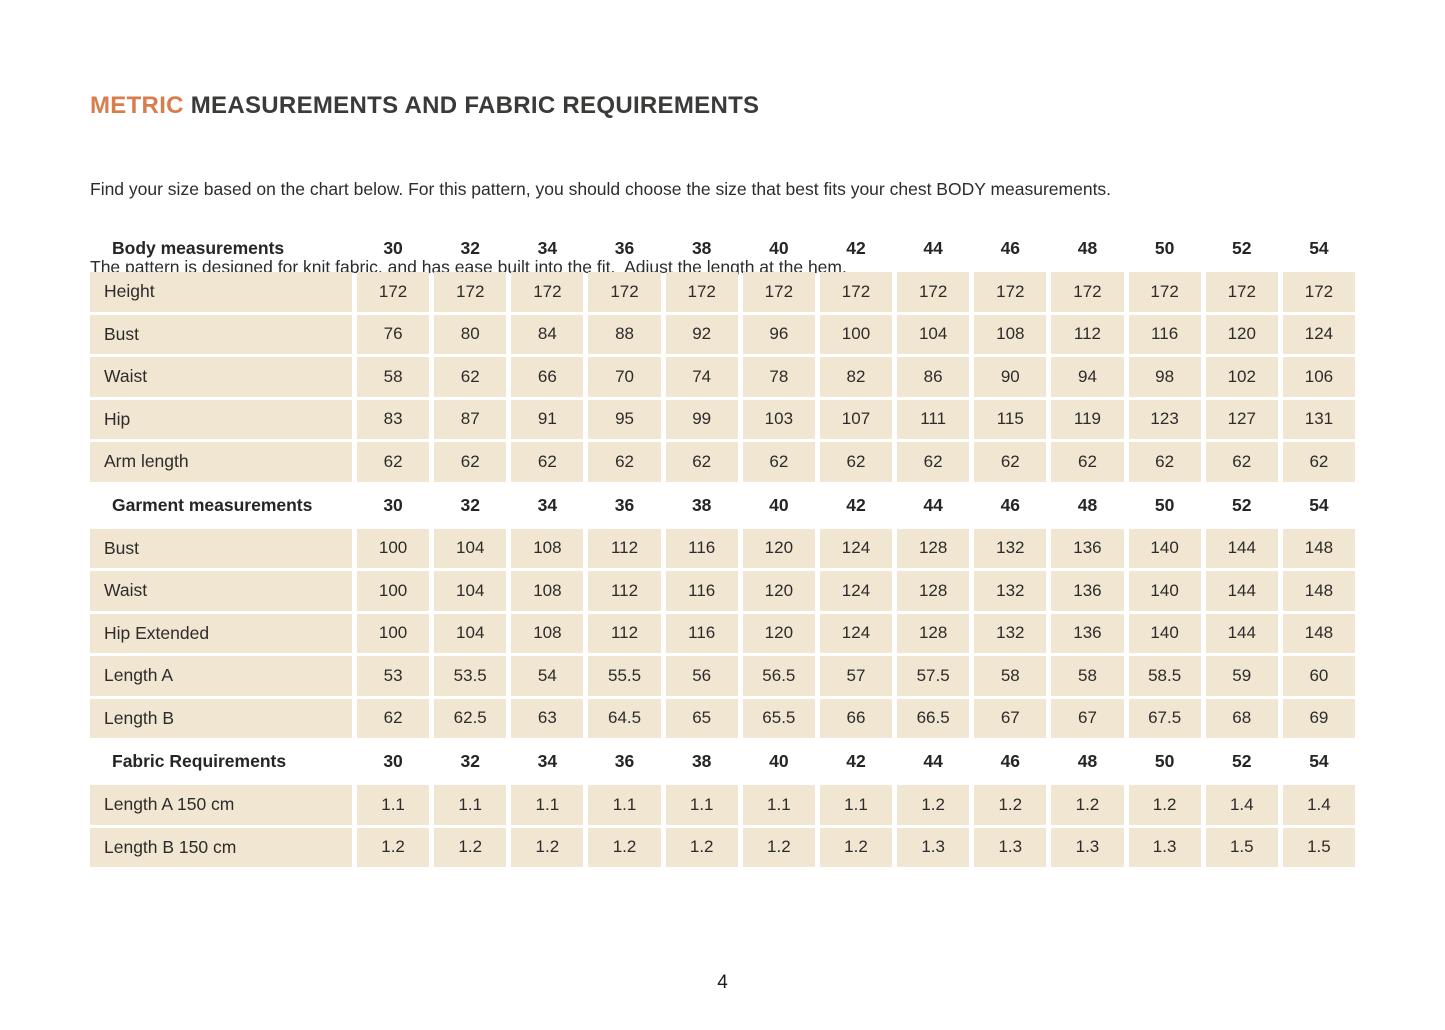  Describe the element at coordinates (1087, 633) in the screenshot. I see `value-cell: 136` at that location.